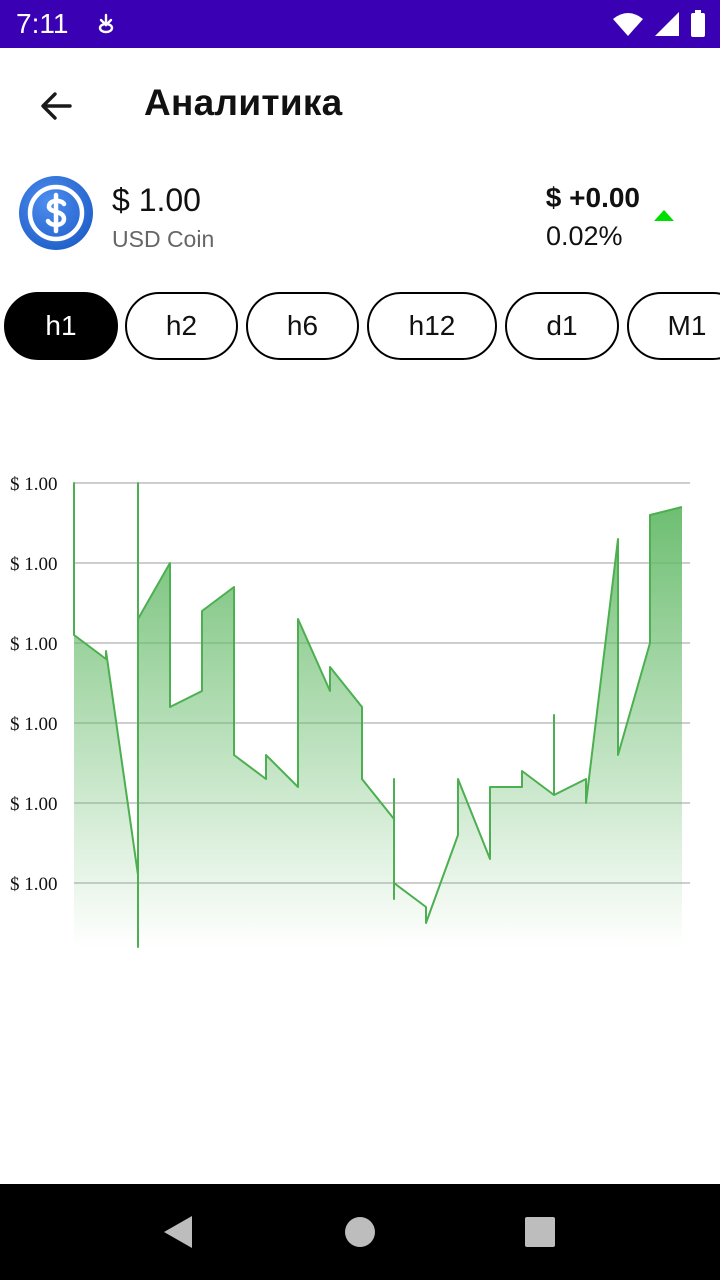 The image size is (720, 1280). I want to click on status-time: 7:11, so click(42, 23).